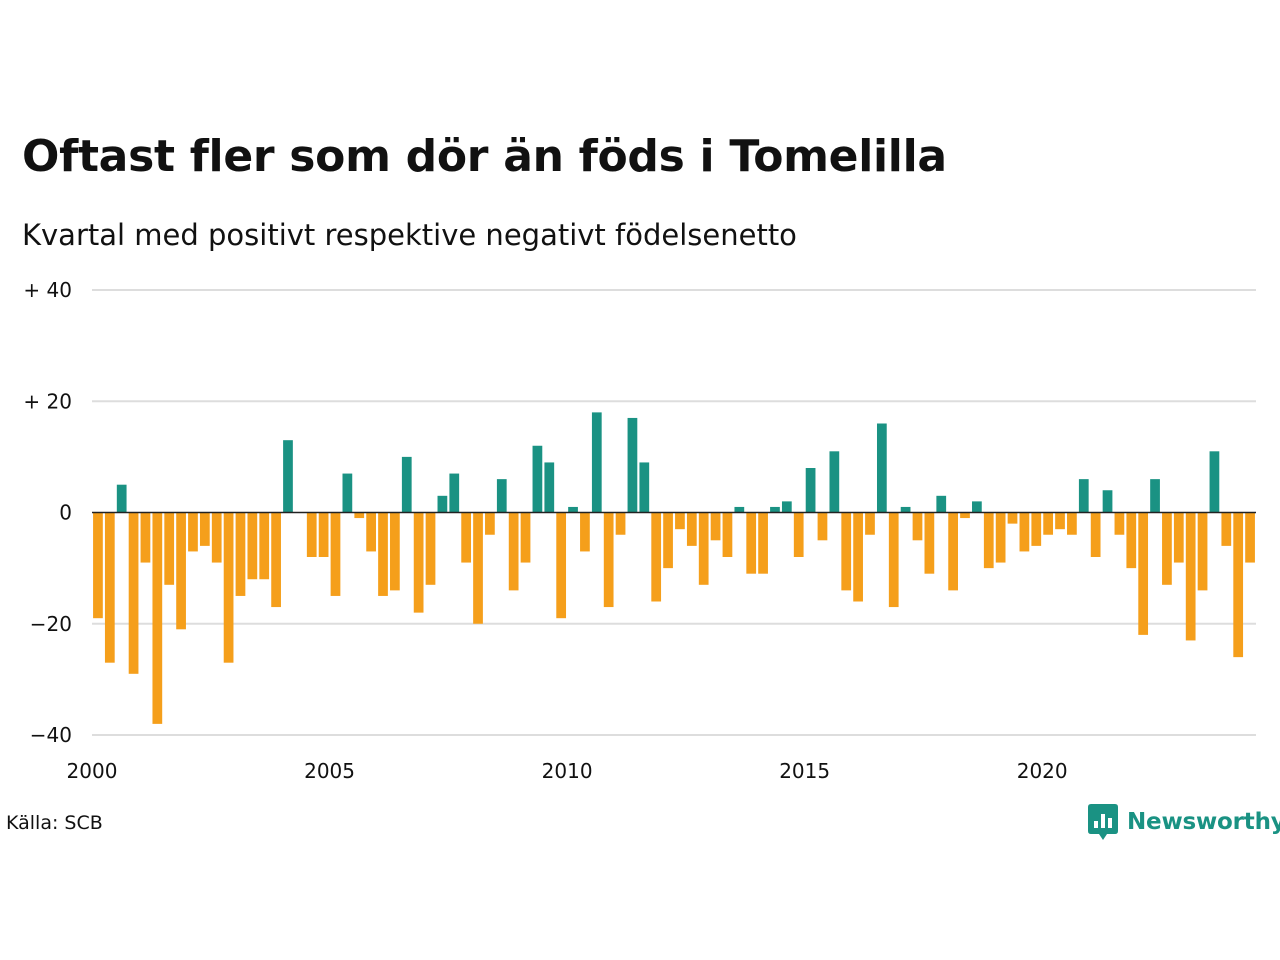 The width and height of the screenshot is (1280, 960). I want to click on x-axis-ticks: 2000 2005 2010 2015 2020, so click(567, 771).